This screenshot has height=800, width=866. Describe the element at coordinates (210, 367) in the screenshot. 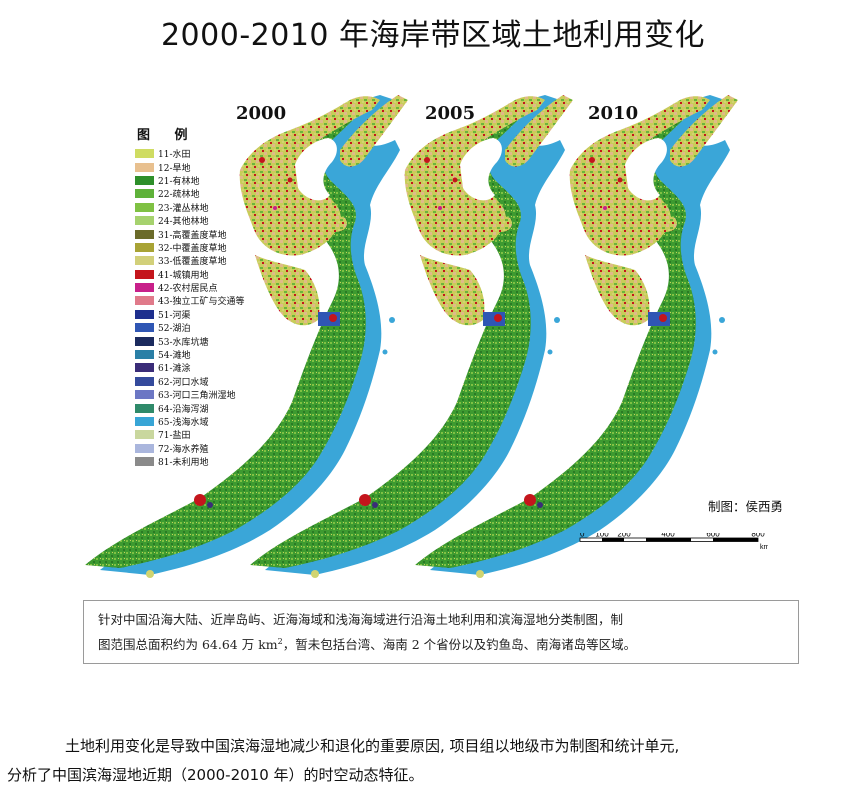

I see `legend-item: 61-滩涂` at that location.